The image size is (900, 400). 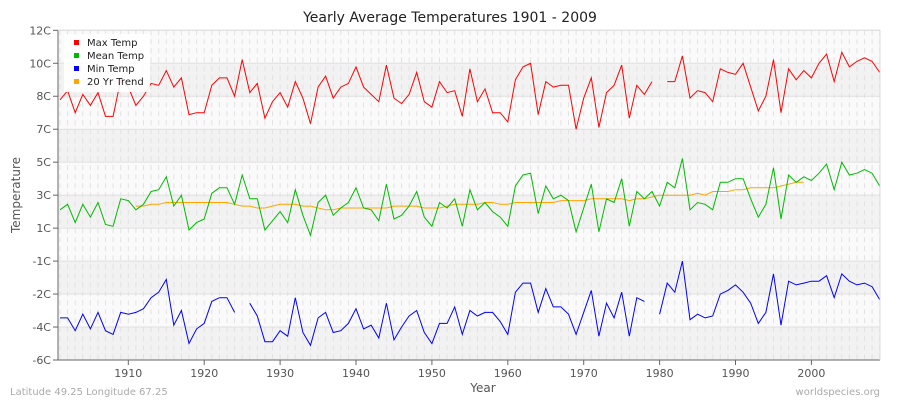 I want to click on x-tick-label: 1940, so click(x=356, y=373).